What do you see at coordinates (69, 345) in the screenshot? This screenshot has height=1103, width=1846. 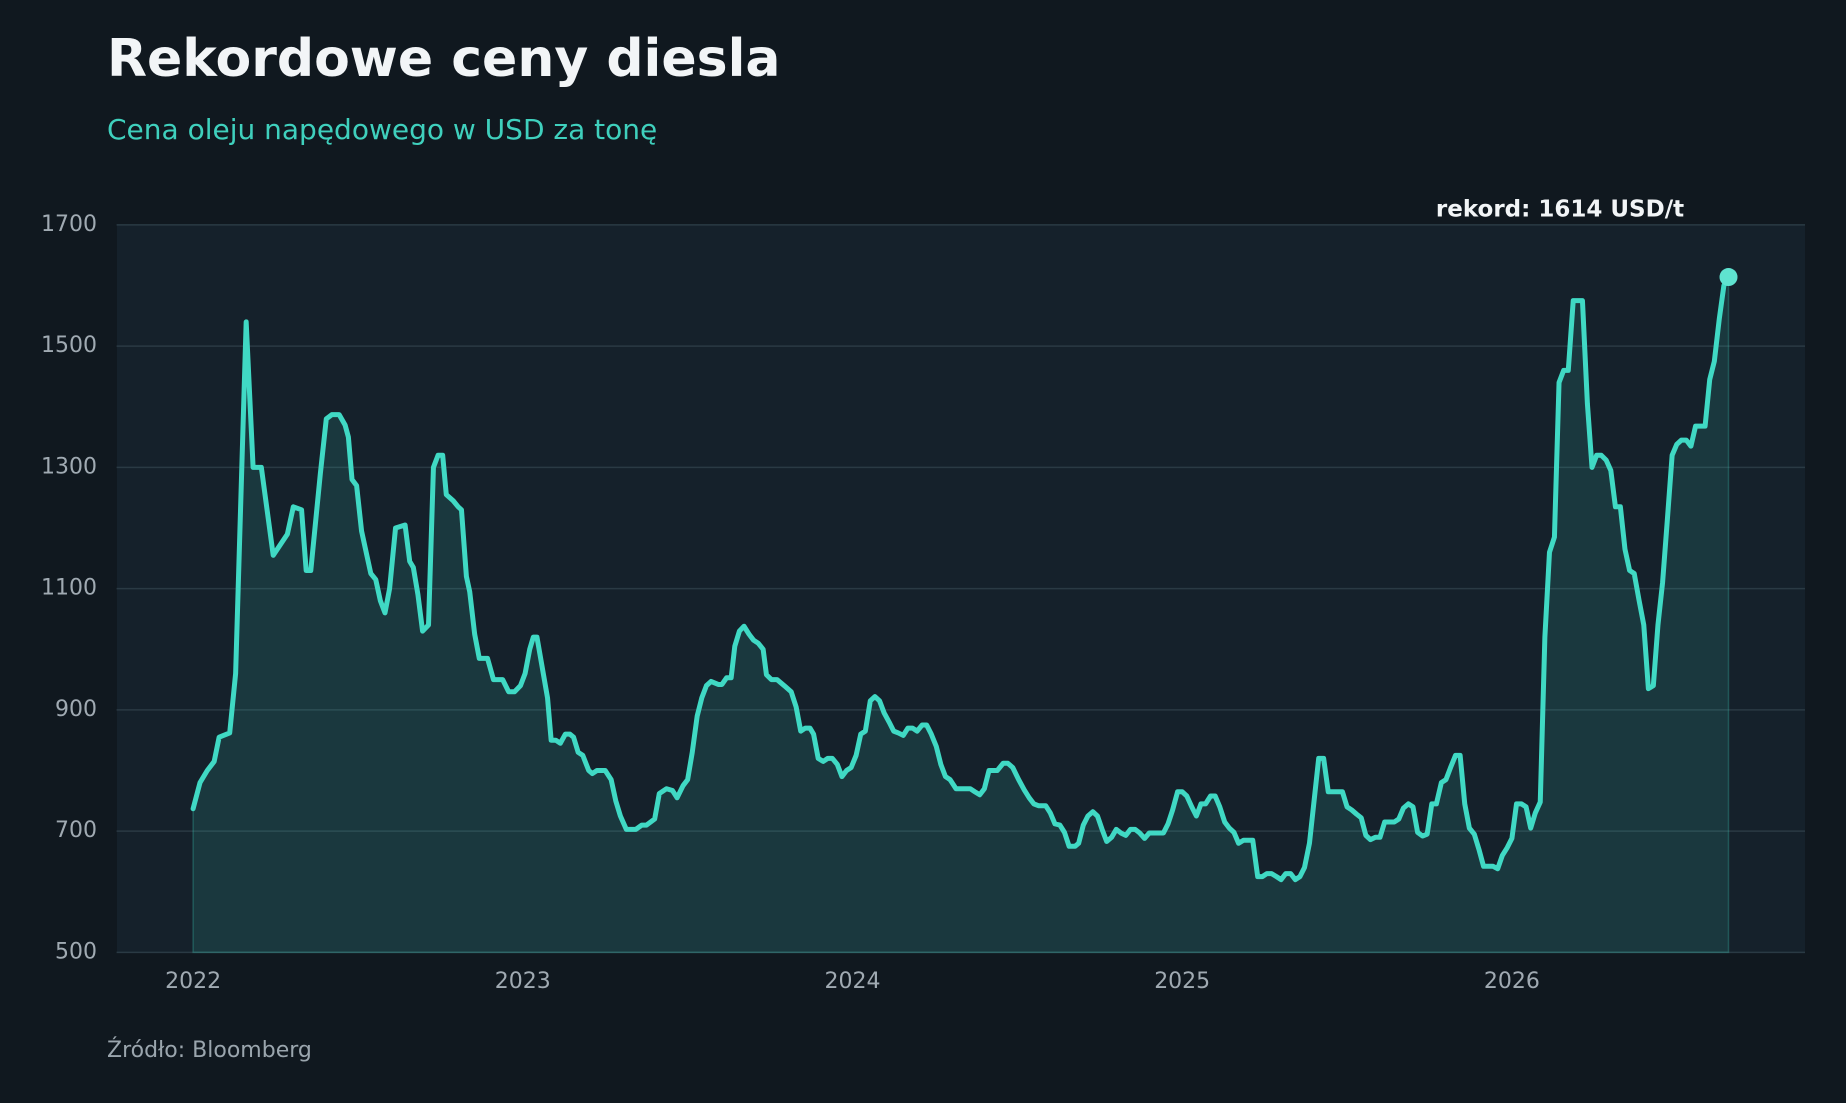 I see `y-tick-label: 1500` at bounding box center [69, 345].